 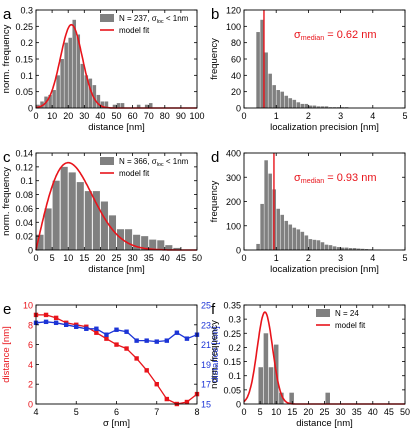 What do you see at coordinates (84, 116) in the screenshot?
I see `x-tick-label-a: 30` at bounding box center [84, 116].